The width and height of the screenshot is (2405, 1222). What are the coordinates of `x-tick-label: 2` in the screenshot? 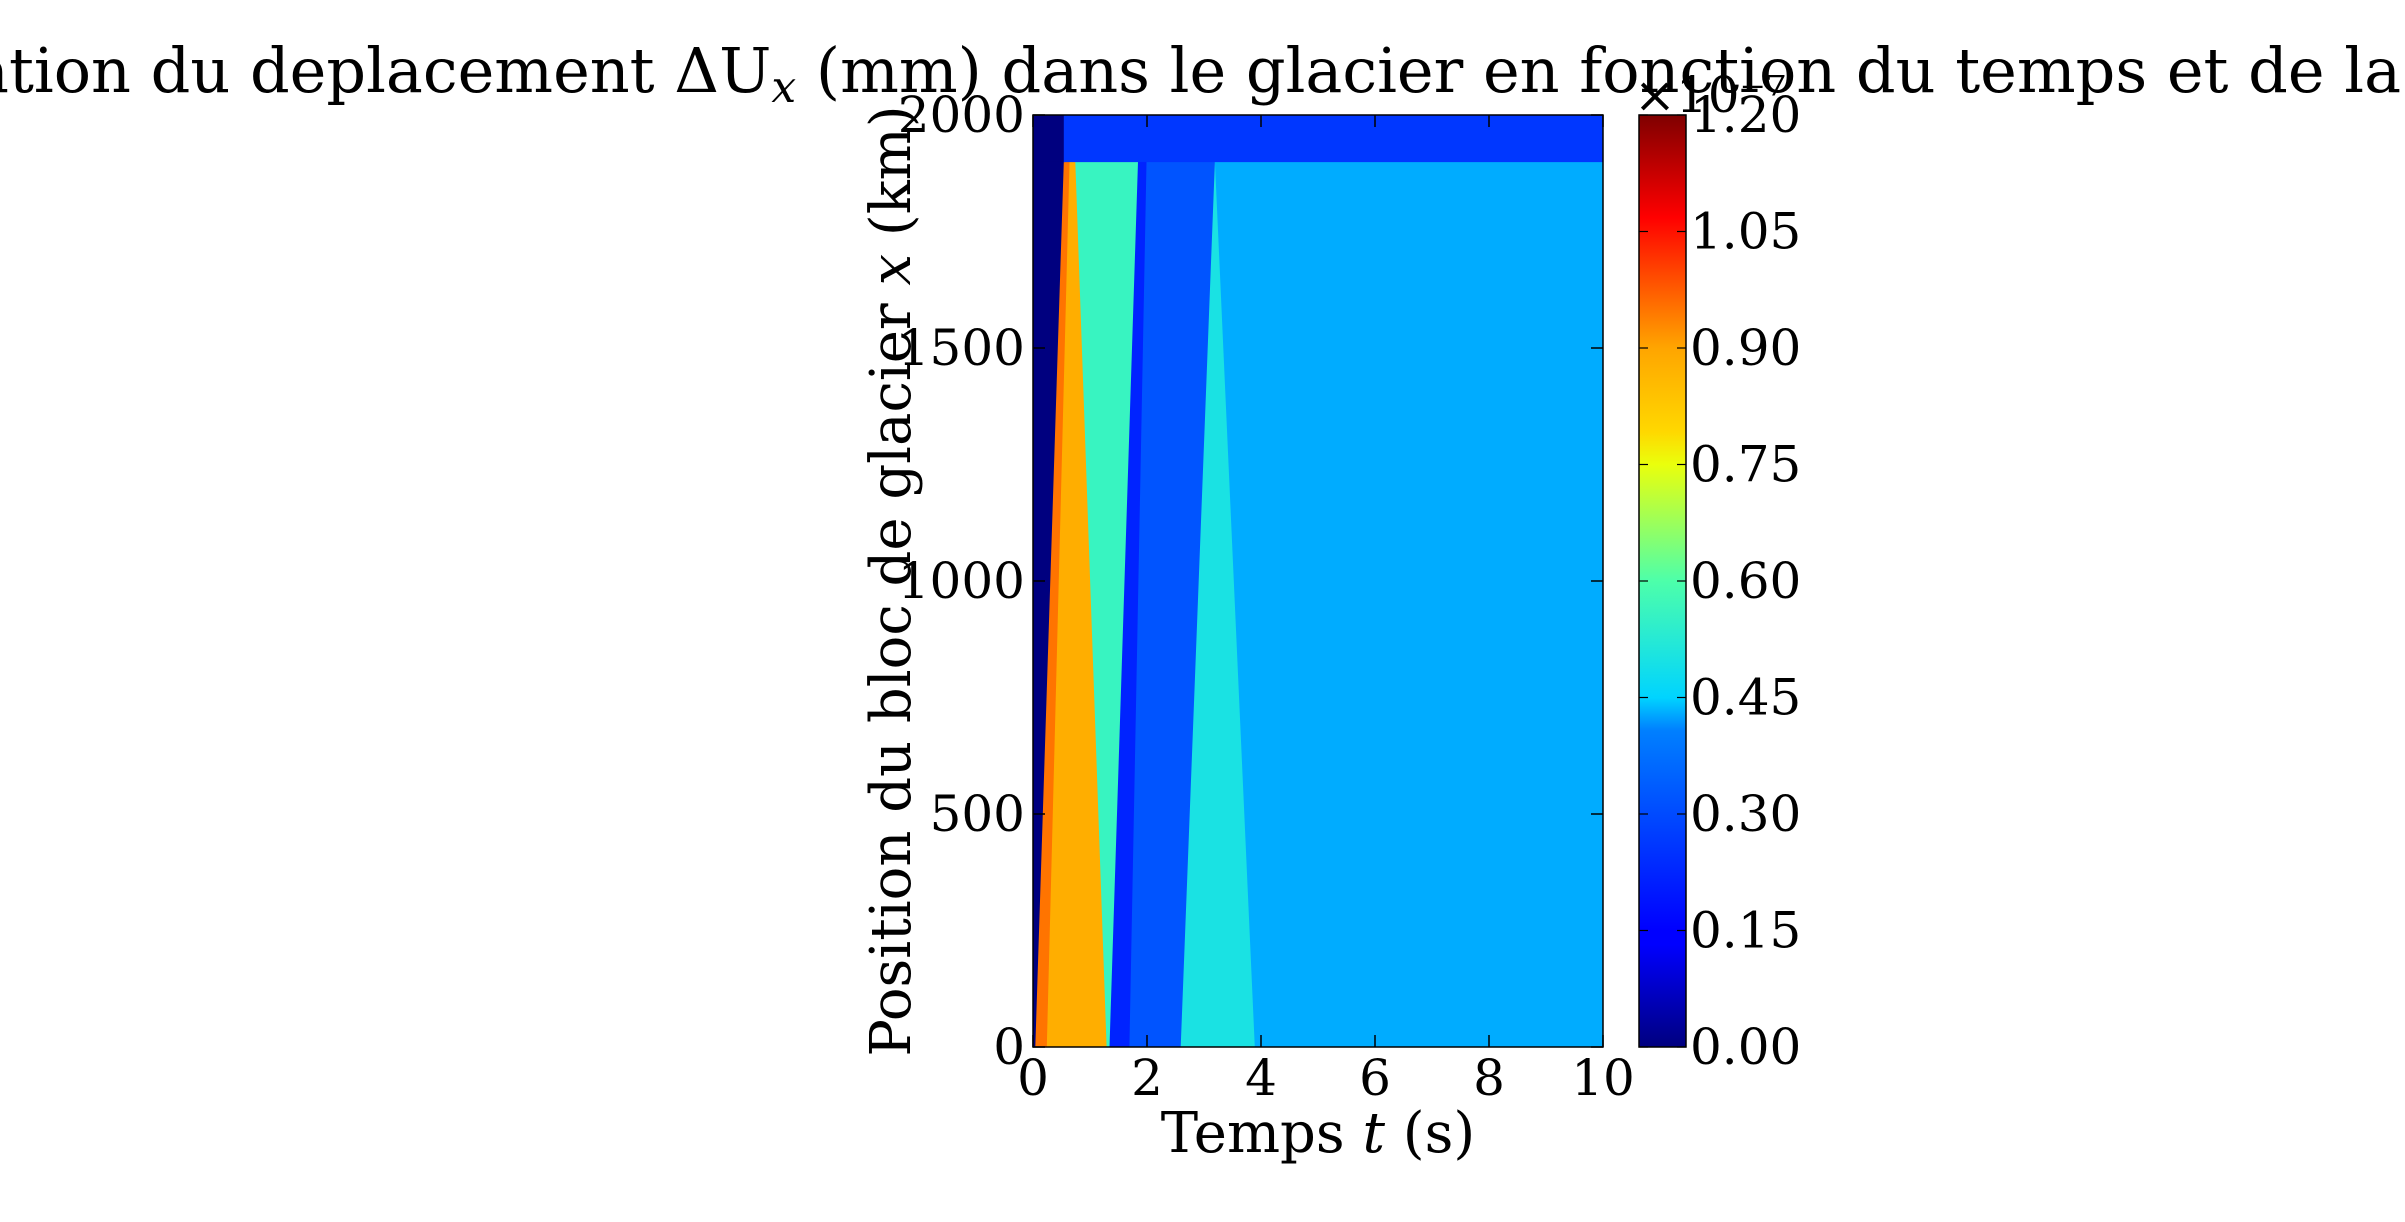 It's located at (1147, 1078).